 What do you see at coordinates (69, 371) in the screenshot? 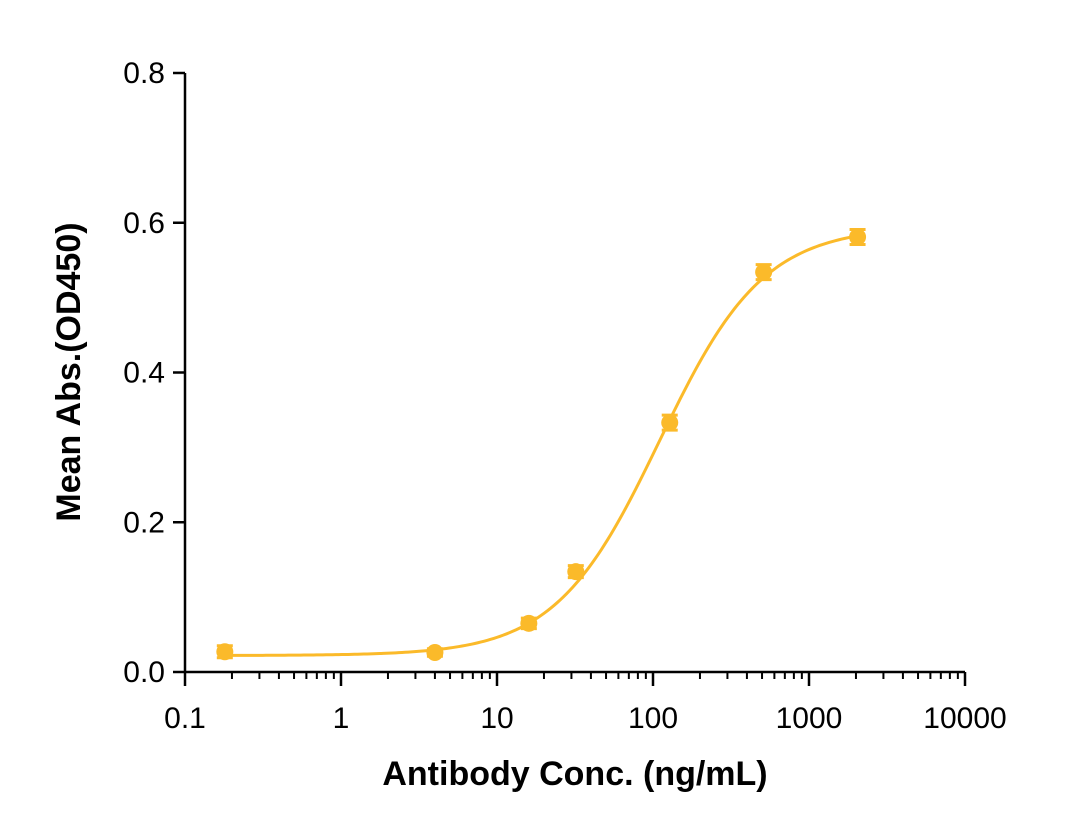
I see `y-axis-title: Mean Abs.(OD450)` at bounding box center [69, 371].